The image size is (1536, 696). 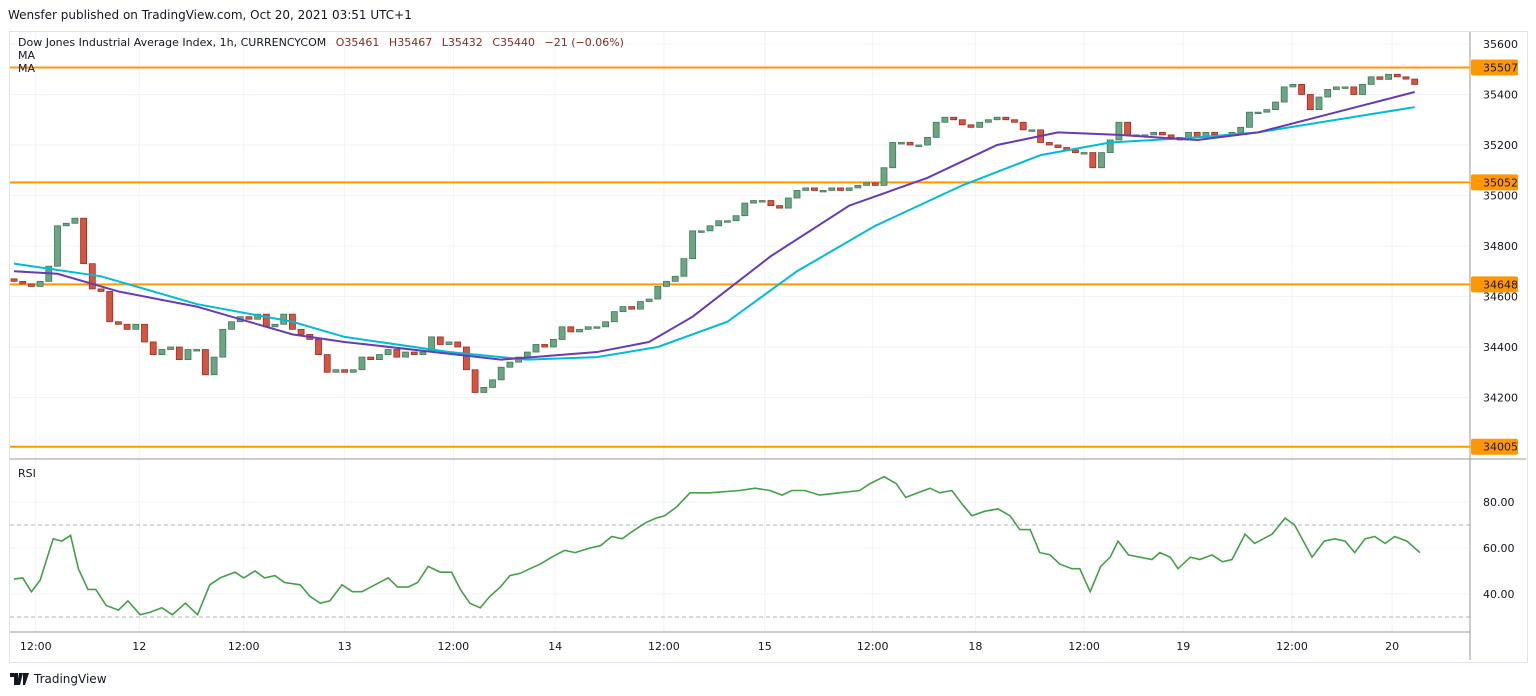 I want to click on ma-legend-1: MA, so click(x=27, y=55).